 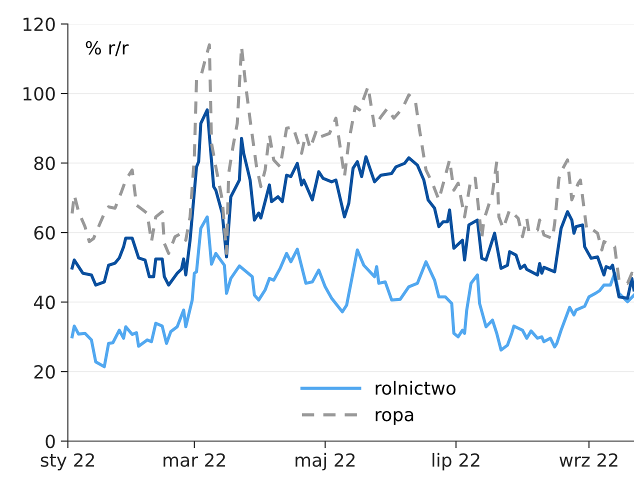 What do you see at coordinates (194, 460) in the screenshot?
I see `x-tick-label: mar 22` at bounding box center [194, 460].